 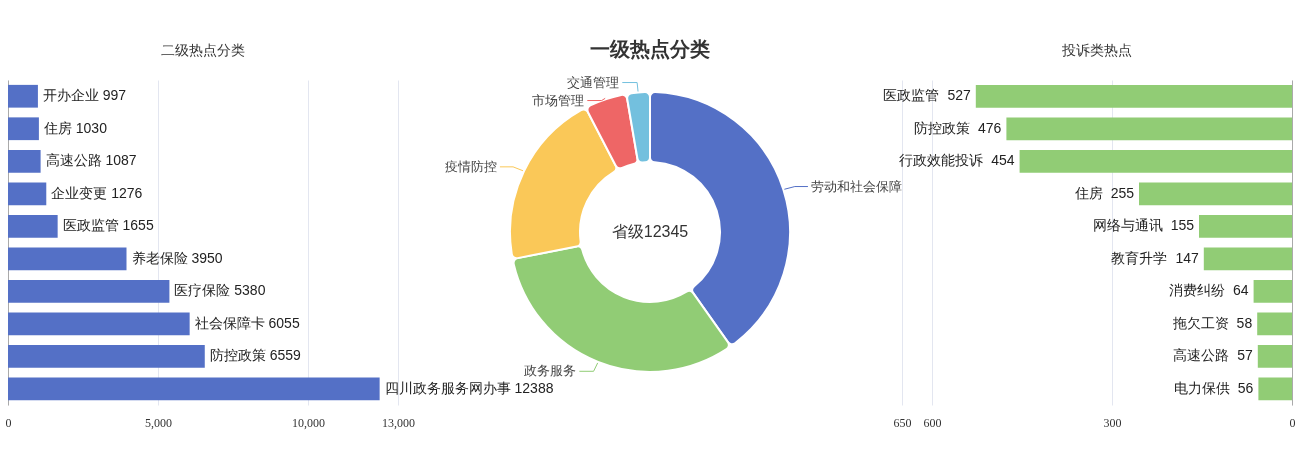 What do you see at coordinates (650, 49) in the screenshot?
I see `chart-title: 一级热点分类` at bounding box center [650, 49].